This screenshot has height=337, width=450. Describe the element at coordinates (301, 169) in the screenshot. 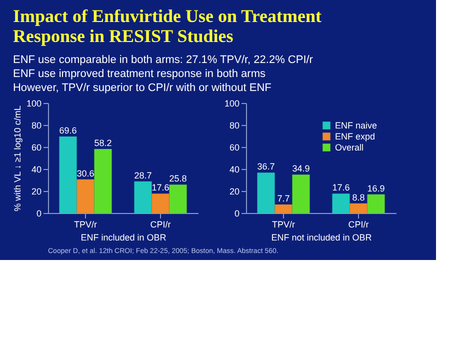

I see `data-label: 34.9` at that location.